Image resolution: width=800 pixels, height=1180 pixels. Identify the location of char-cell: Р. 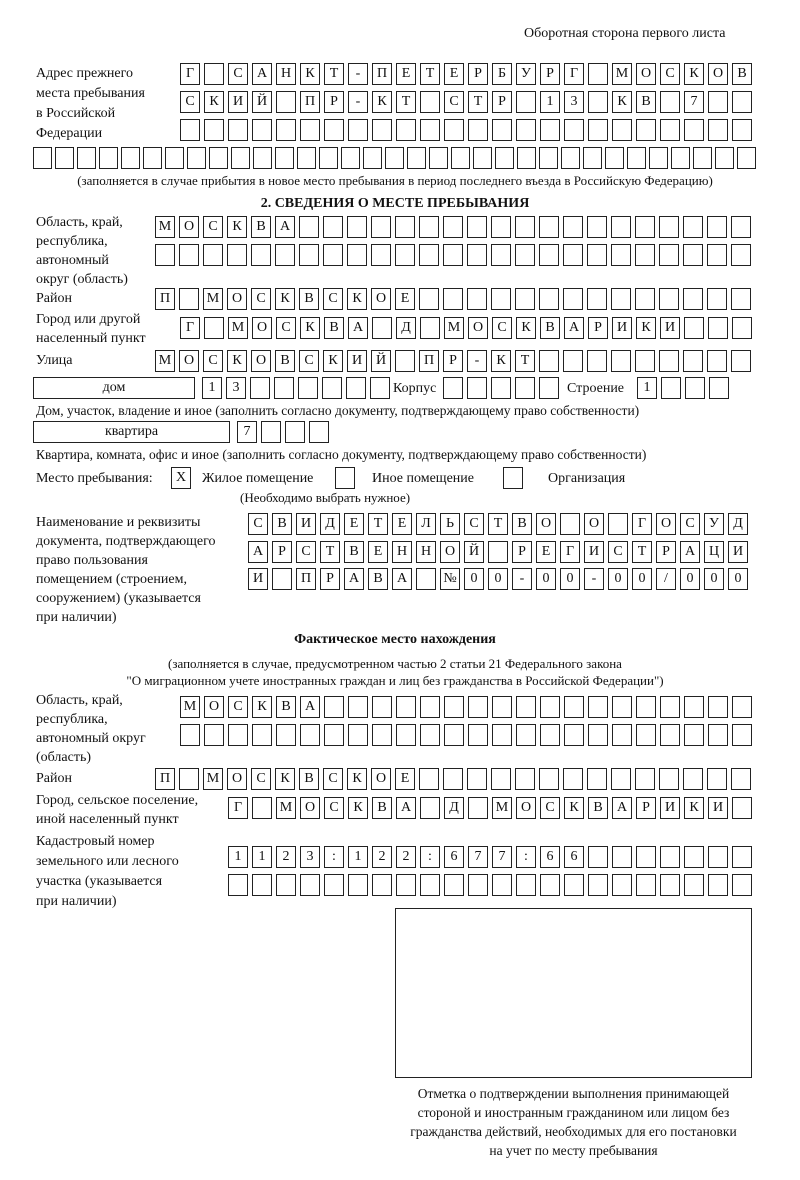
(646, 808).